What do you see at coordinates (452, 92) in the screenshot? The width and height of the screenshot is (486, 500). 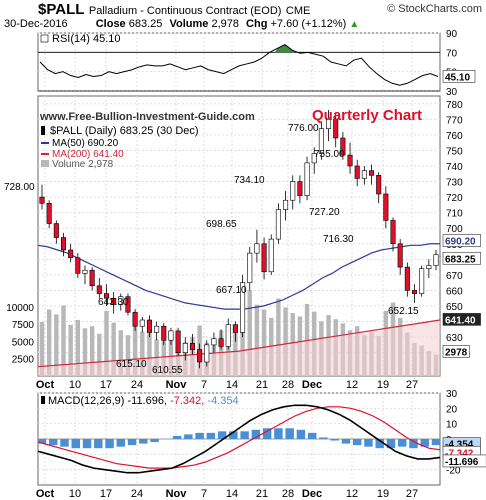 I see `rsi-tick-label: 30` at bounding box center [452, 92].